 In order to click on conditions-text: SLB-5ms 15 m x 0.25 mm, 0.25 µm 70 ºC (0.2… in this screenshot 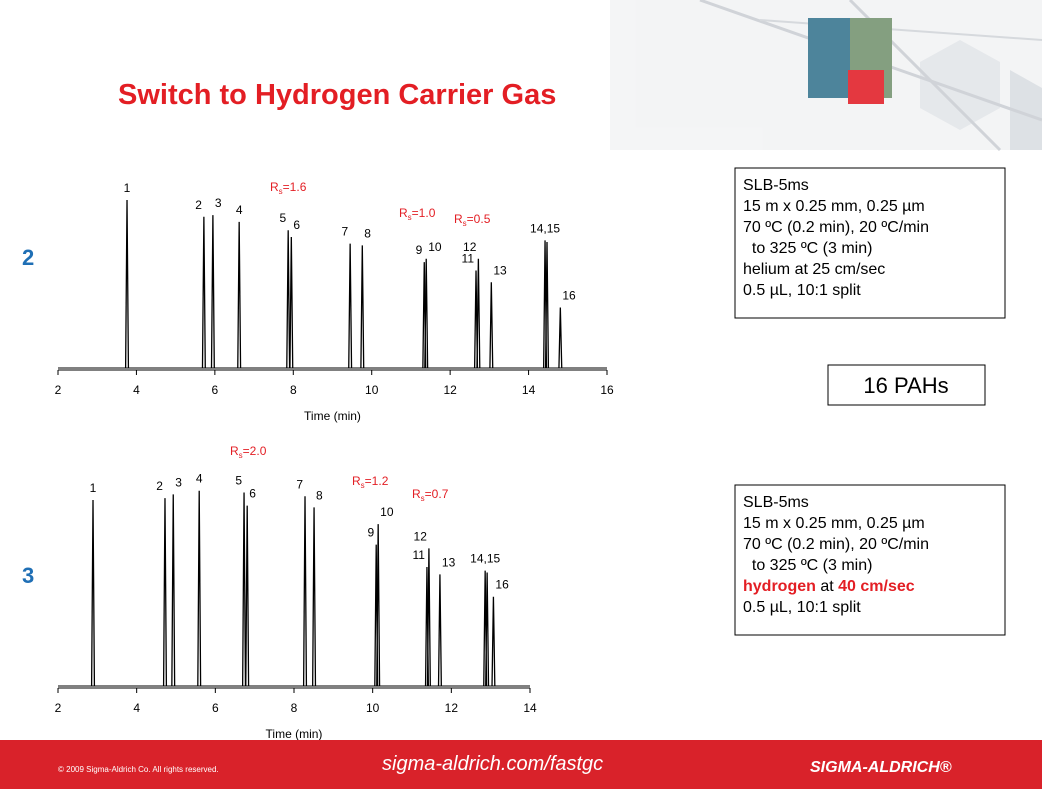, I will do `click(836, 238)`.